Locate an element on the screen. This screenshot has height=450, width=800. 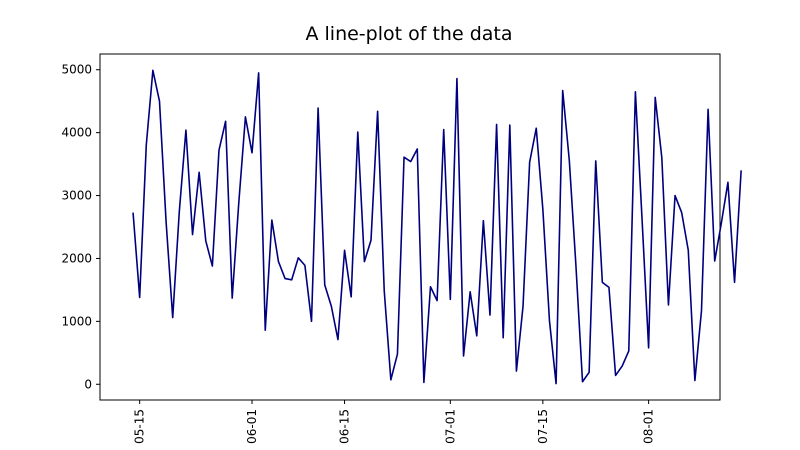
x-tick-label: 08-01 is located at coordinates (649, 426).